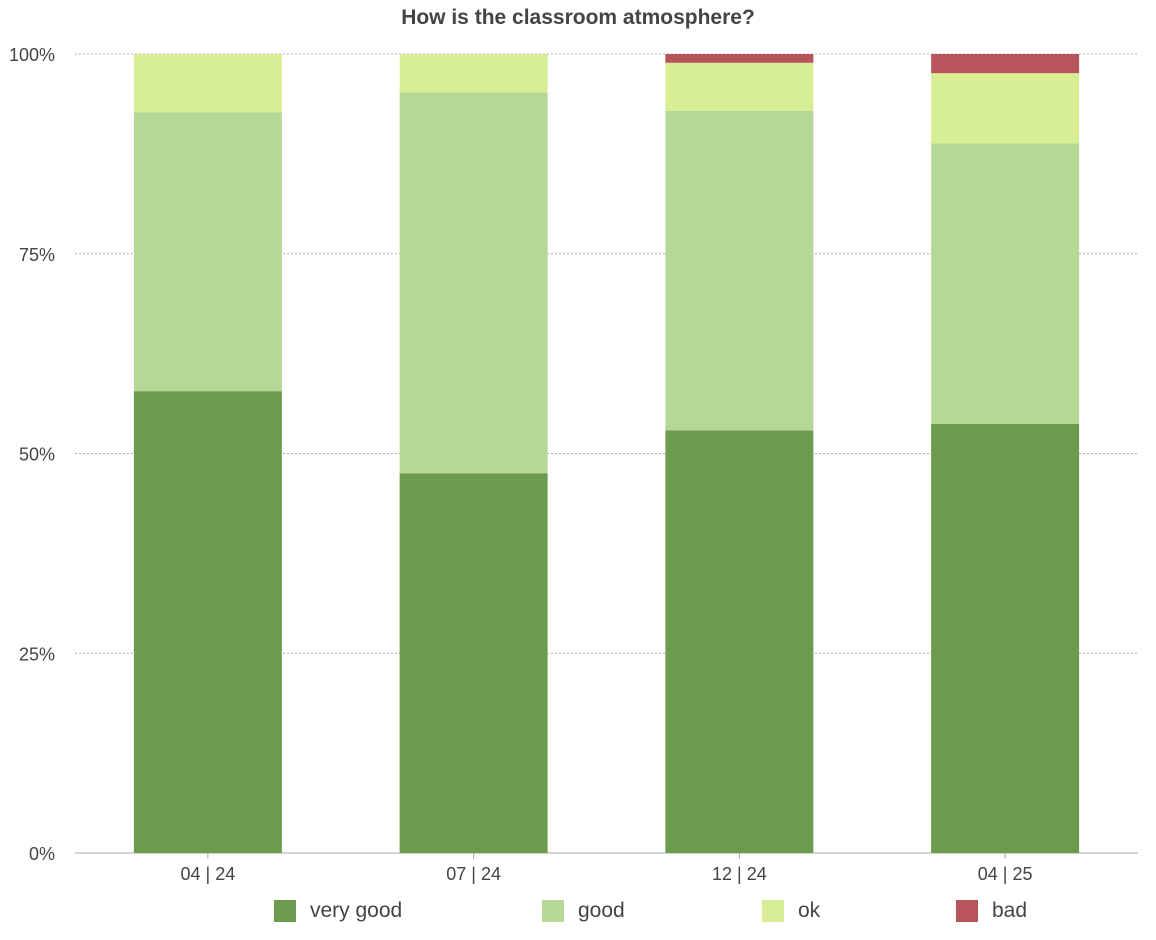 This screenshot has height=940, width=1156. I want to click on legend-swatch-bad, so click(967, 911).